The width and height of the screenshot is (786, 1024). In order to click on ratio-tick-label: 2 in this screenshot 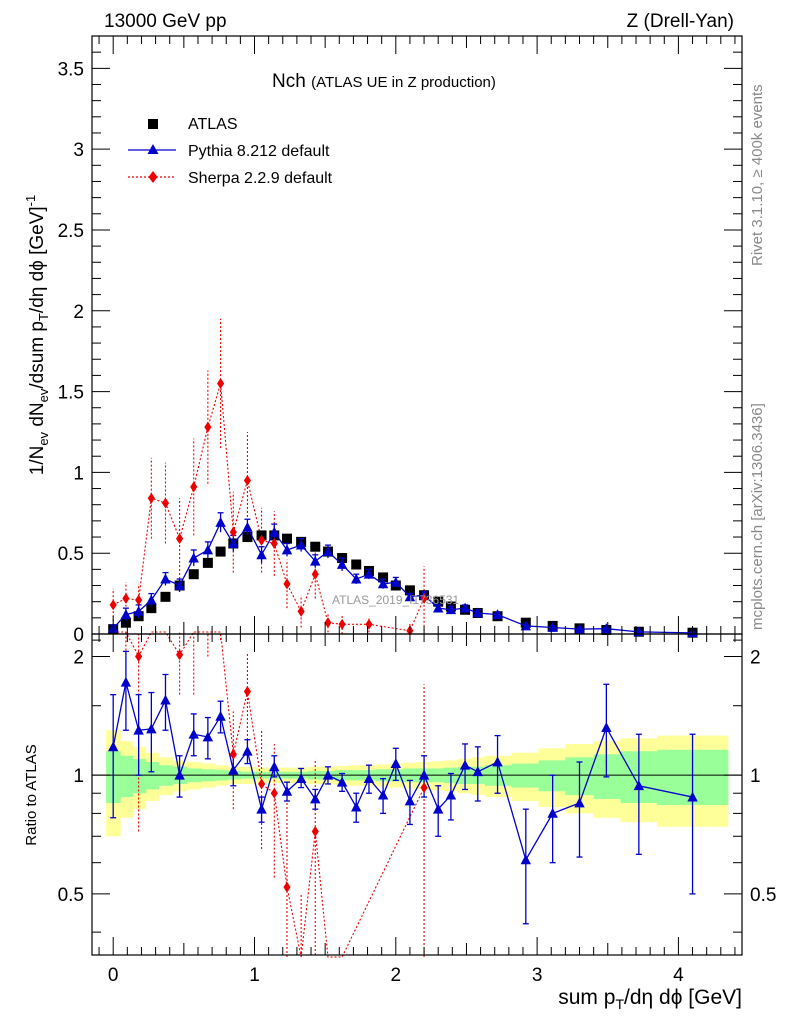, I will do `click(78, 657)`.